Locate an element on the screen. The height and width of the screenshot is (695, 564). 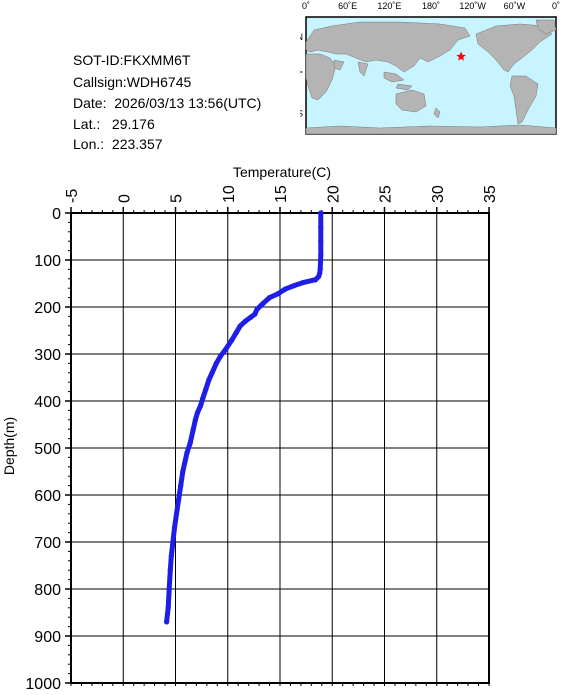
map-lon-label: 180˚ is located at coordinates (431, 6).